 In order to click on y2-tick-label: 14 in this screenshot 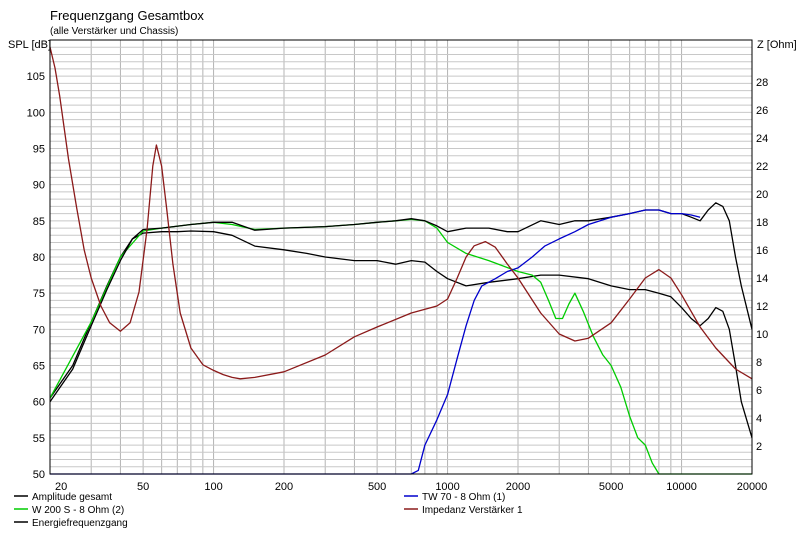, I will do `click(762, 279)`.